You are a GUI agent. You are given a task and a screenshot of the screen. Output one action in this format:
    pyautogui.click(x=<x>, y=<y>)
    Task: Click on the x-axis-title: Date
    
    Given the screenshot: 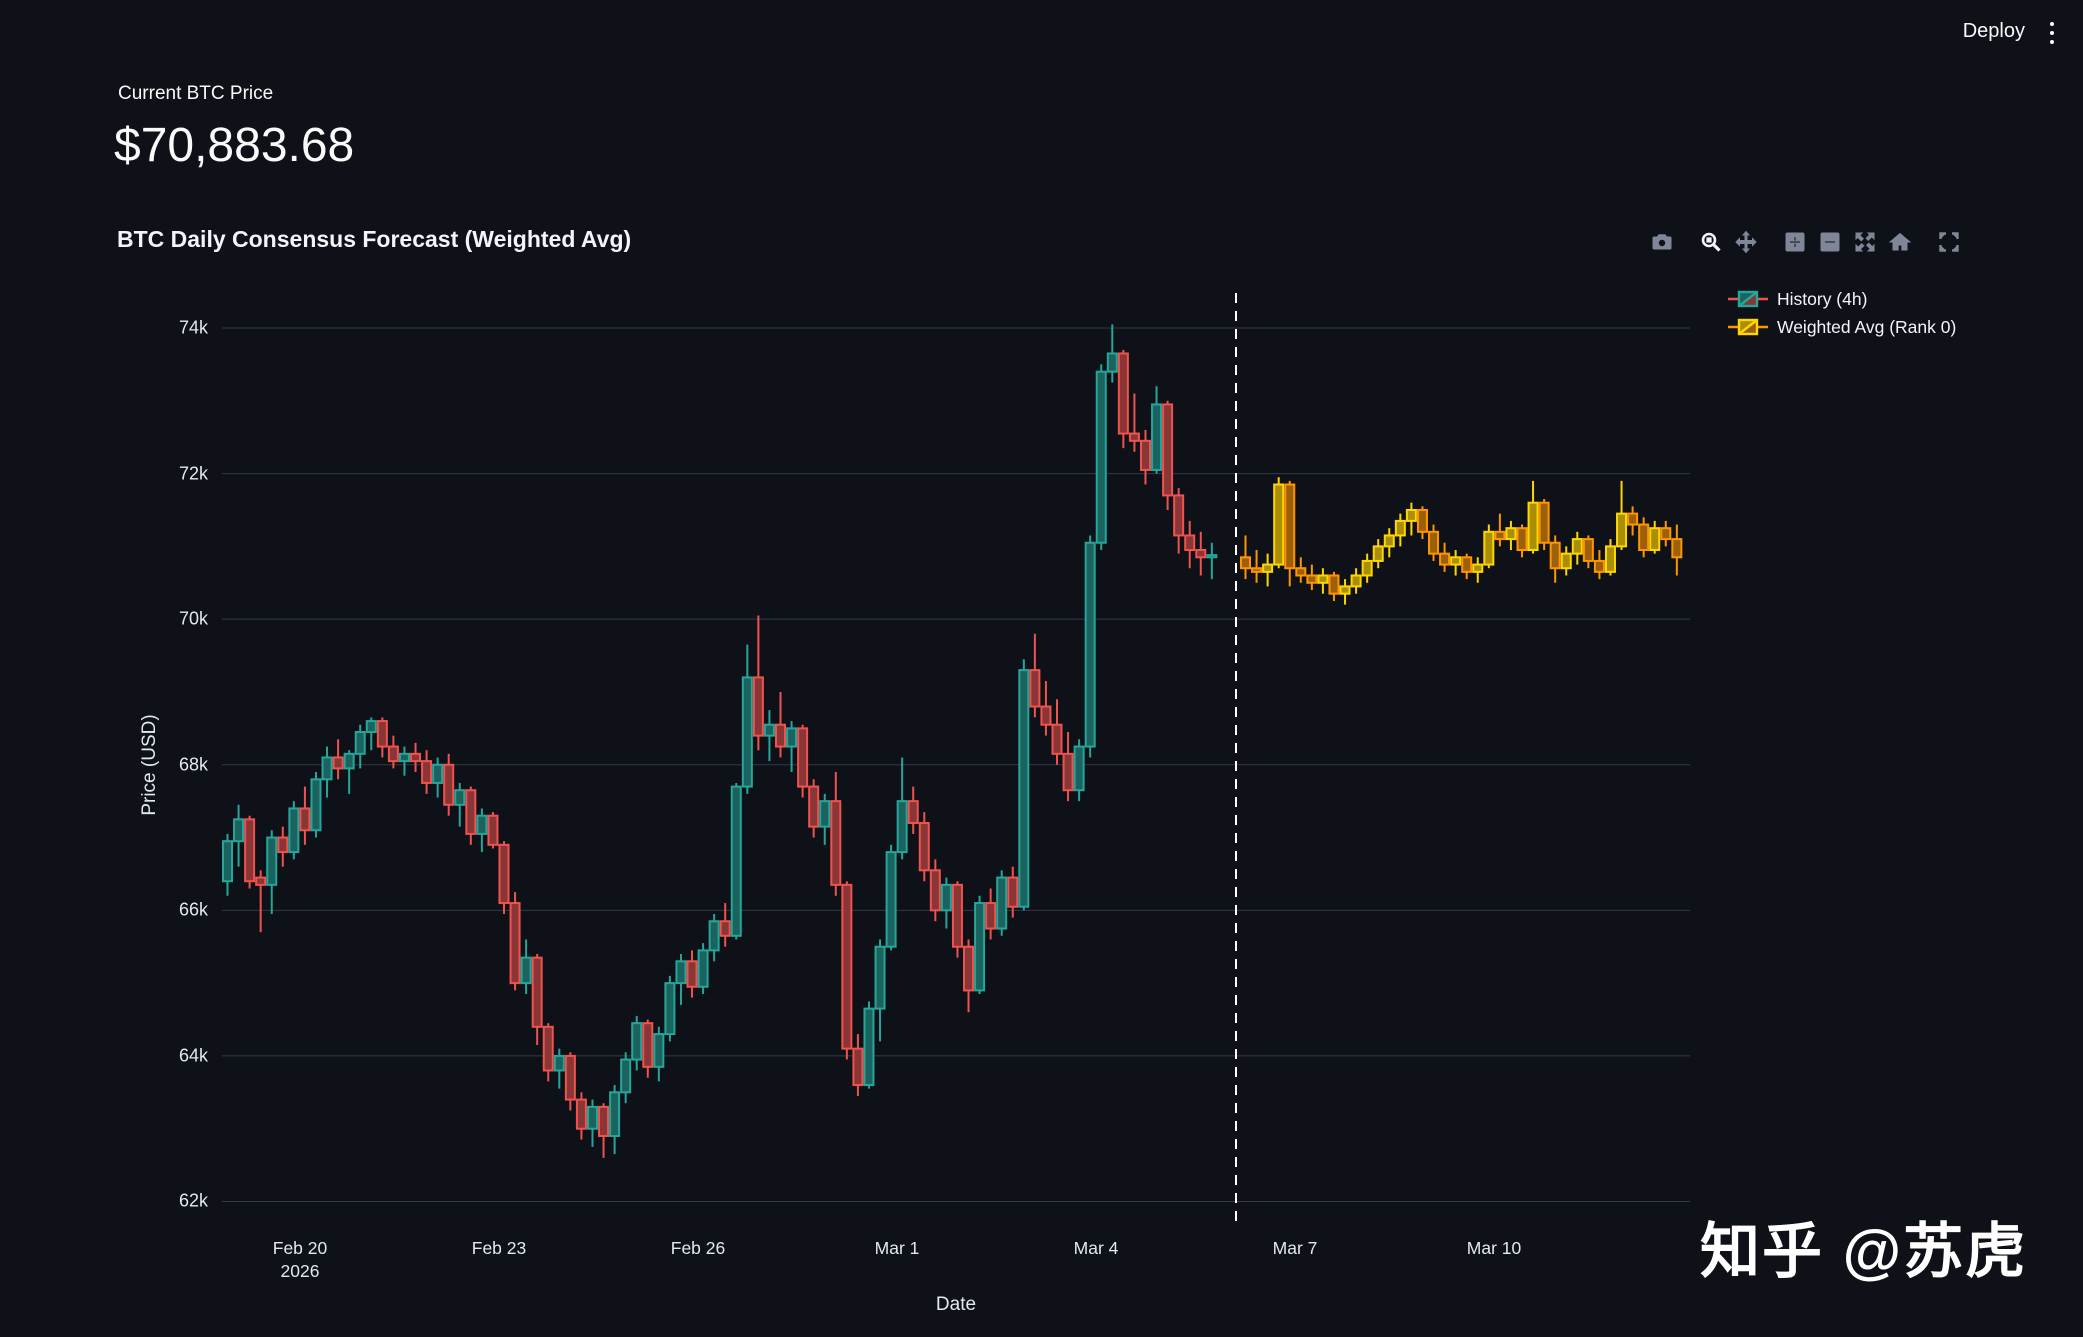 What is the action you would take?
    pyautogui.click(x=956, y=1304)
    